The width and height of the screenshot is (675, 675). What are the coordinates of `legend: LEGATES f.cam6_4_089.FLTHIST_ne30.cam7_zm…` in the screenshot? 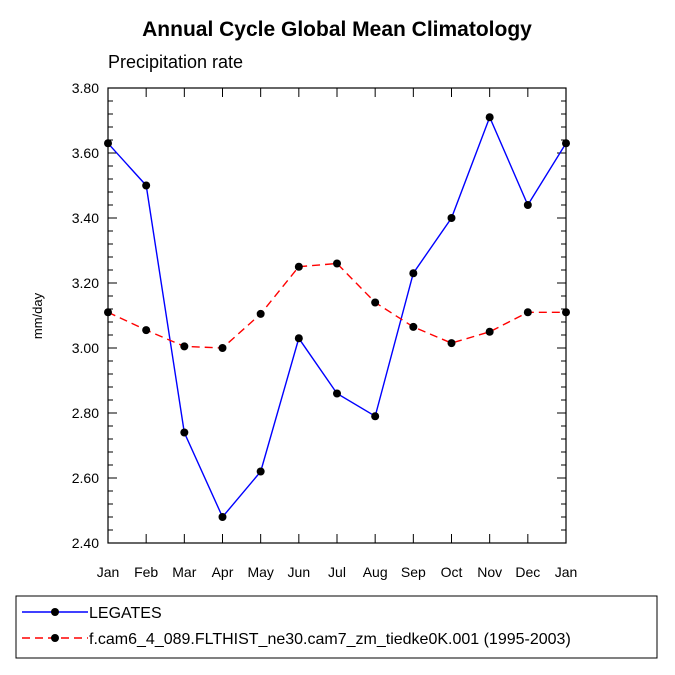 It's located at (336, 627).